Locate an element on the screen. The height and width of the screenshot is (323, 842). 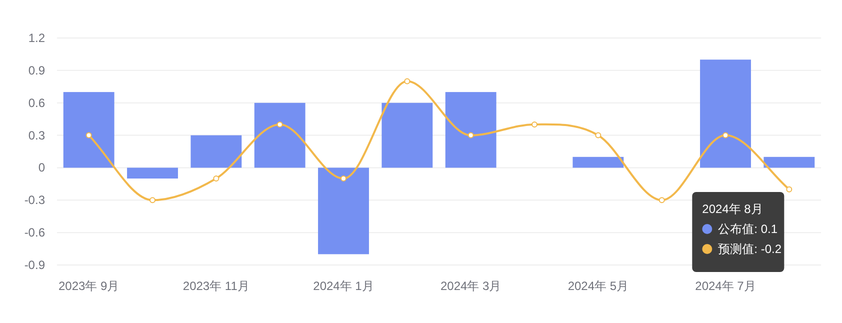
y-tick-label: 0.6 is located at coordinates (37, 103).